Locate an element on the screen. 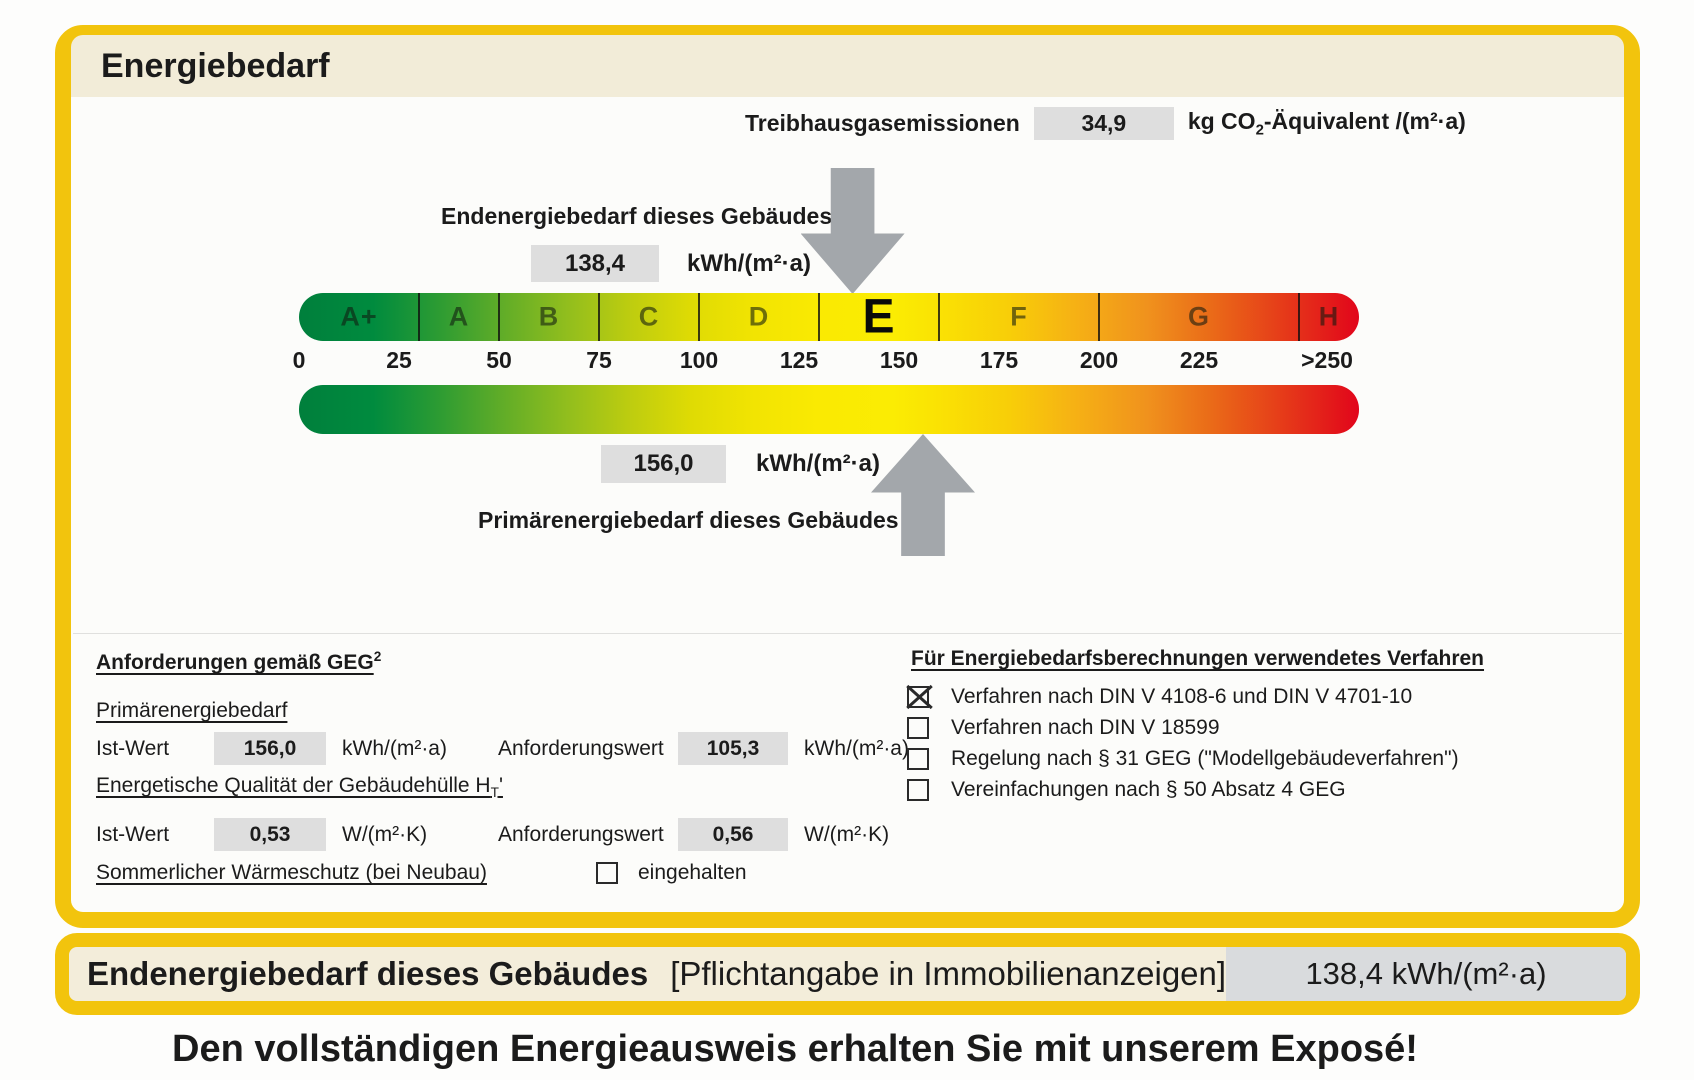 The height and width of the screenshot is (1080, 1694). emissions-value: 34,9 is located at coordinates (1104, 123).